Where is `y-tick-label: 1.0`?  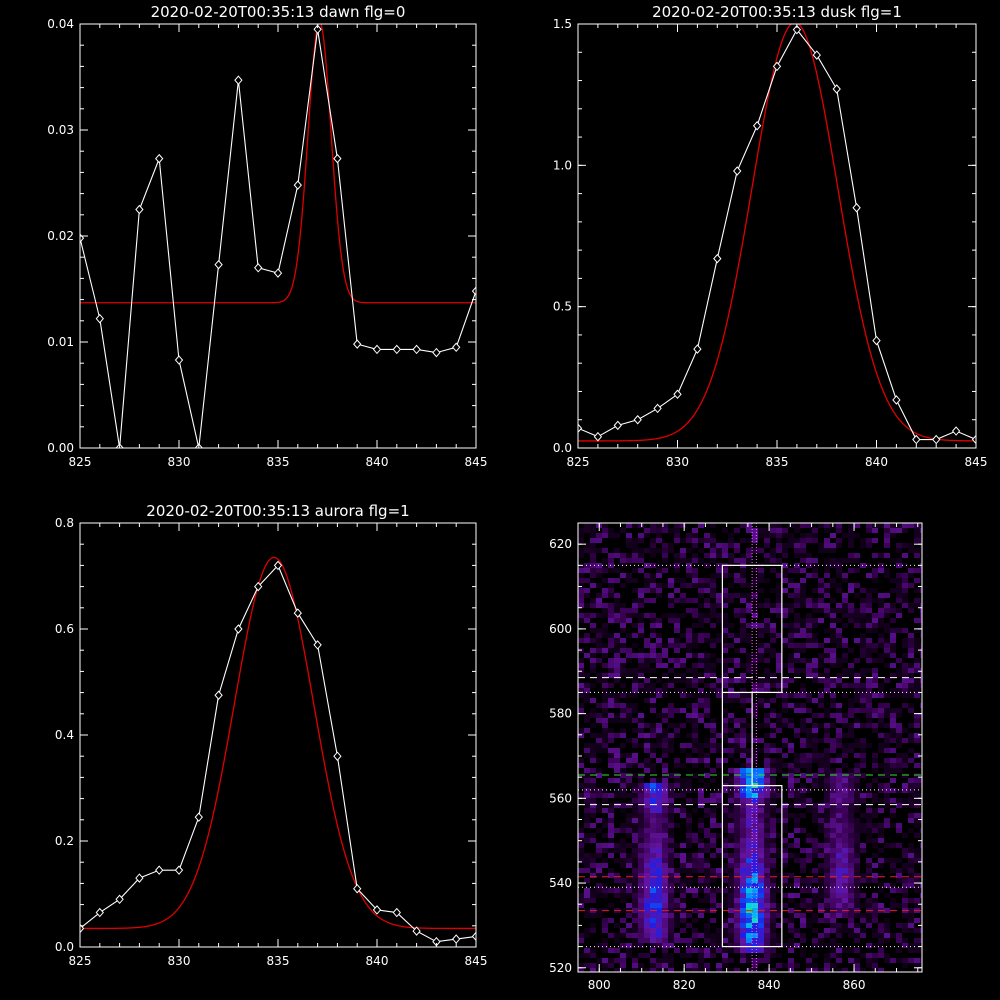
y-tick-label: 1.0 is located at coordinates (562, 165).